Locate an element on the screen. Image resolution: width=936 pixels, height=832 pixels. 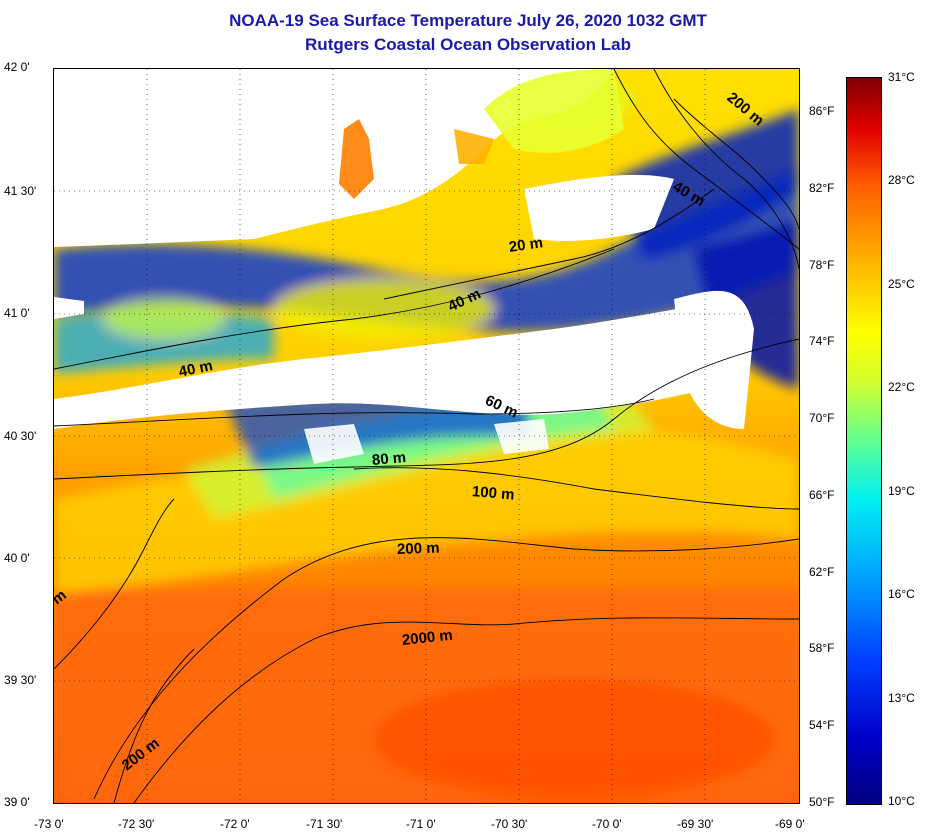
lat-label: 42 0' is located at coordinates (17, 67).